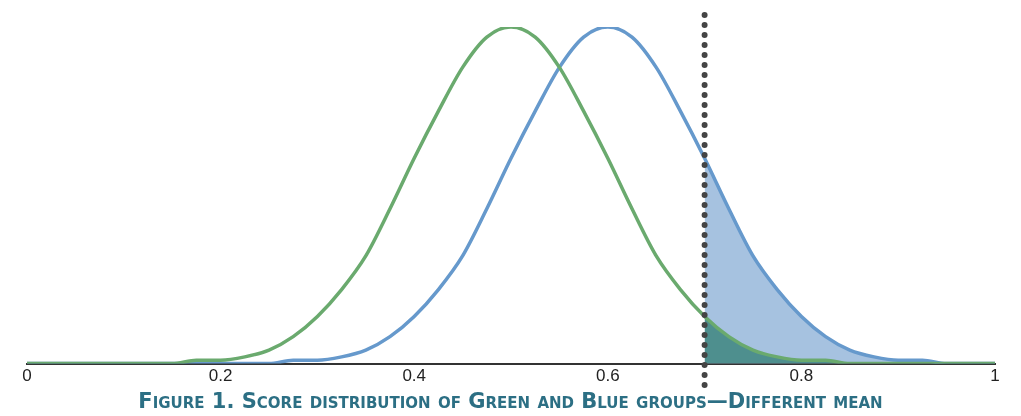  I want to click on x-tick-label: 1, so click(995, 376).